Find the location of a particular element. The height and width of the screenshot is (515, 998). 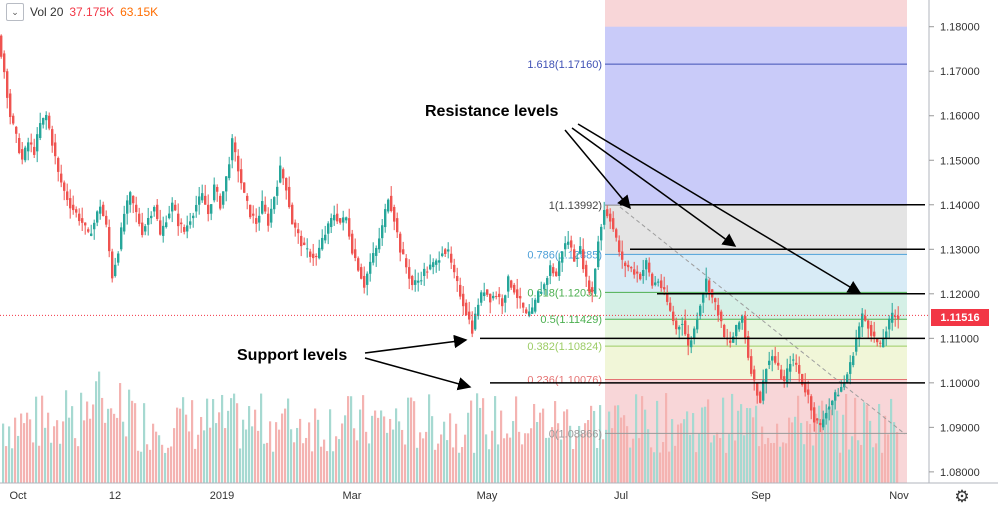

fib-label: 1.618(1.17160) is located at coordinates (564, 65).